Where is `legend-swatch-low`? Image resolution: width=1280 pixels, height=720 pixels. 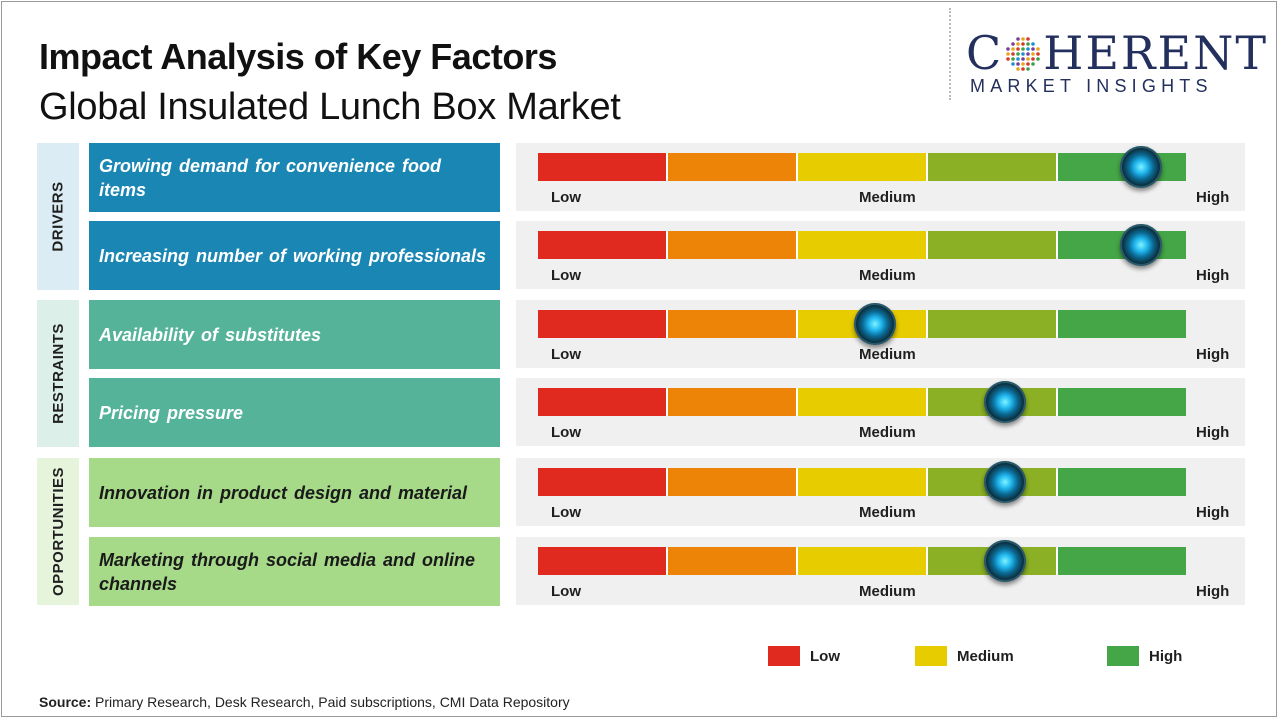 legend-swatch-low is located at coordinates (784, 656).